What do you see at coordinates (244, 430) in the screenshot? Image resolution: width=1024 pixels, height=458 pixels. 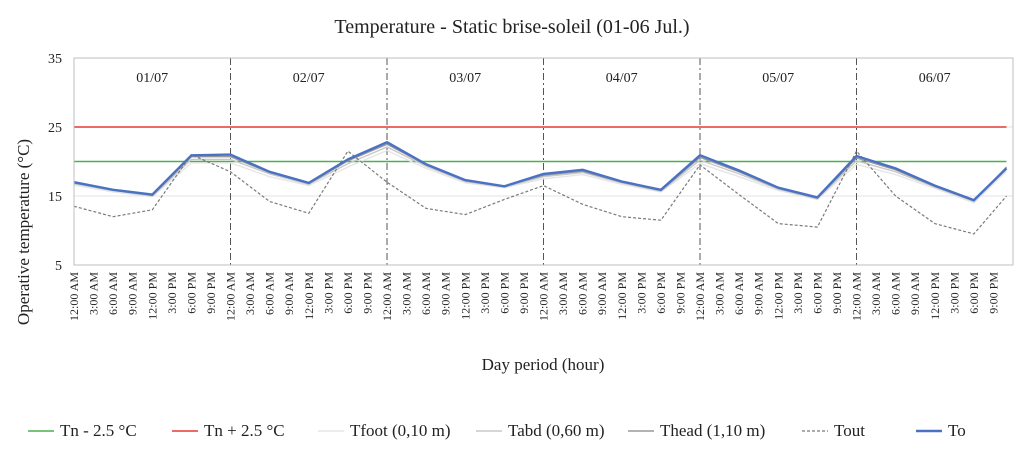 I see `legend-label: Tn + 2.5 °C` at bounding box center [244, 430].